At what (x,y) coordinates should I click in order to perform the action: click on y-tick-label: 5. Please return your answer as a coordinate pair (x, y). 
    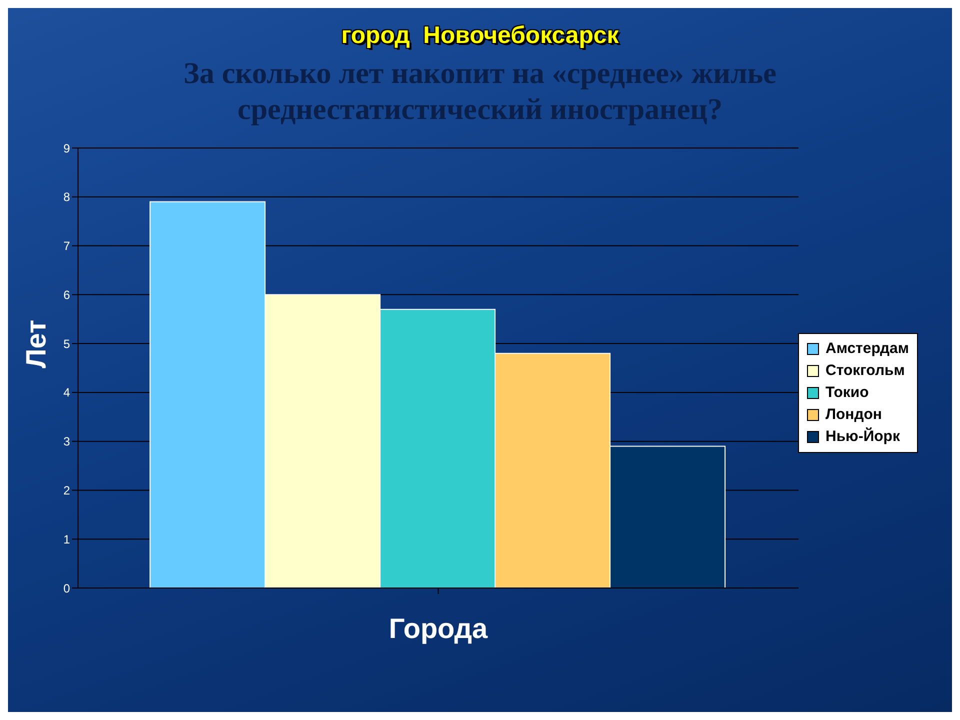
    Looking at the image, I should click on (66, 343).